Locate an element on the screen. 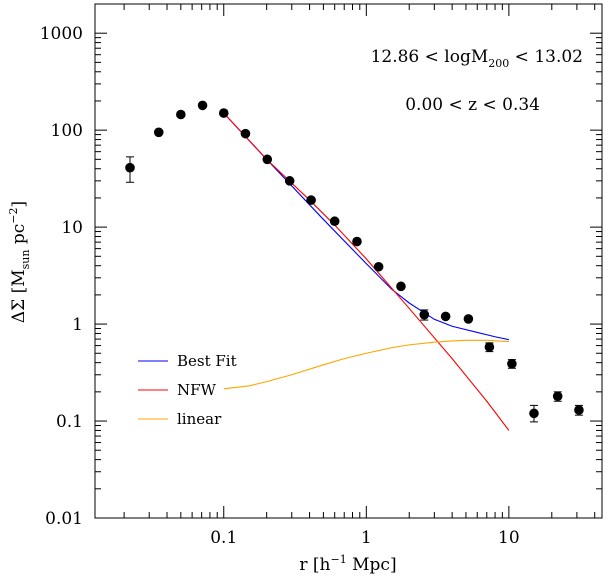 The height and width of the screenshot is (578, 610). legend-label-linear: linear is located at coordinates (199, 419).